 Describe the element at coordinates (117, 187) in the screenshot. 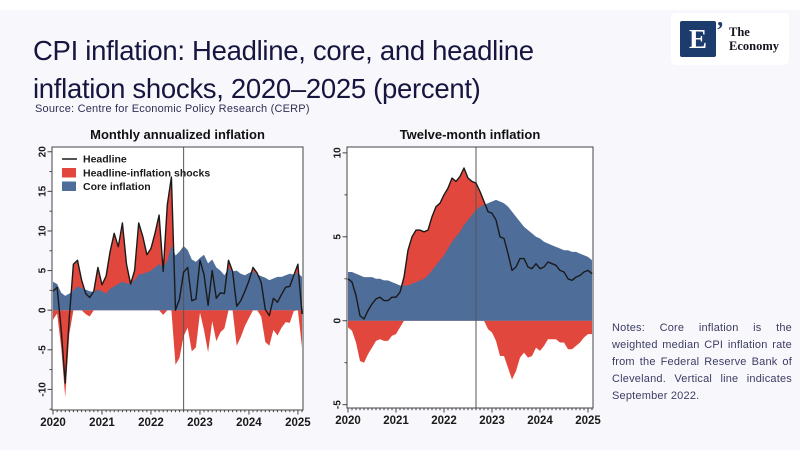

I see `svg-text: Core inflation` at that location.